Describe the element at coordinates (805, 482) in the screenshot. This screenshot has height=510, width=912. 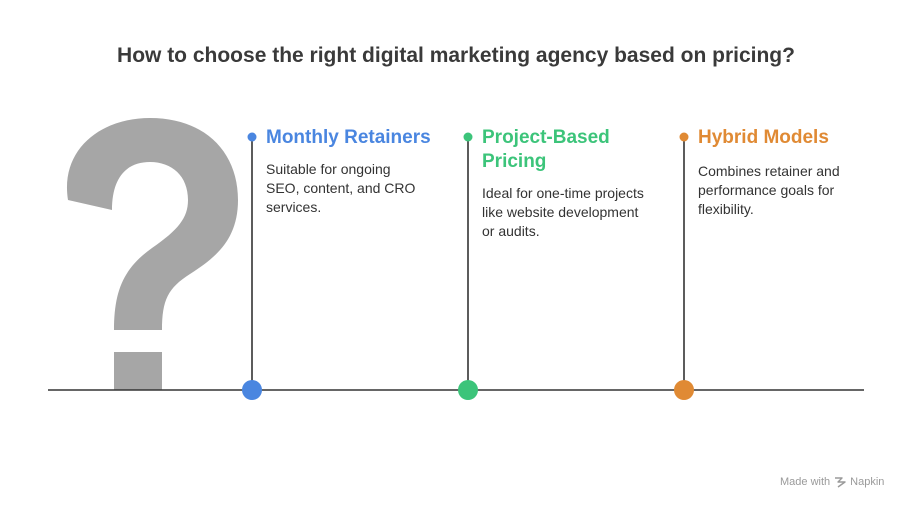
I see `made-with-label: Made with` at that location.